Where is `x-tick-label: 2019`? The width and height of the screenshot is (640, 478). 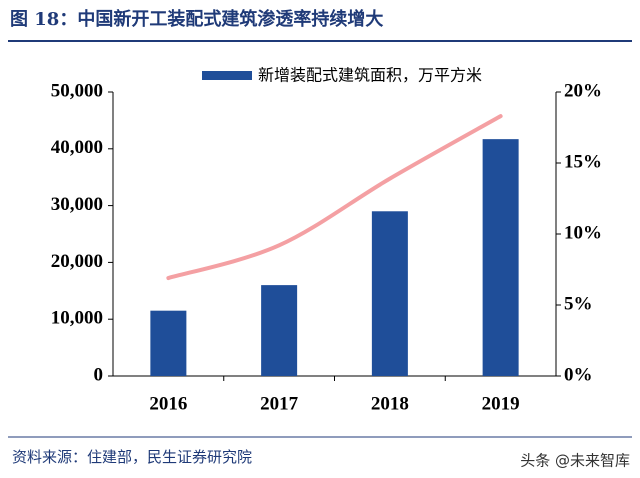
x-tick-label: 2019 is located at coordinates (501, 403).